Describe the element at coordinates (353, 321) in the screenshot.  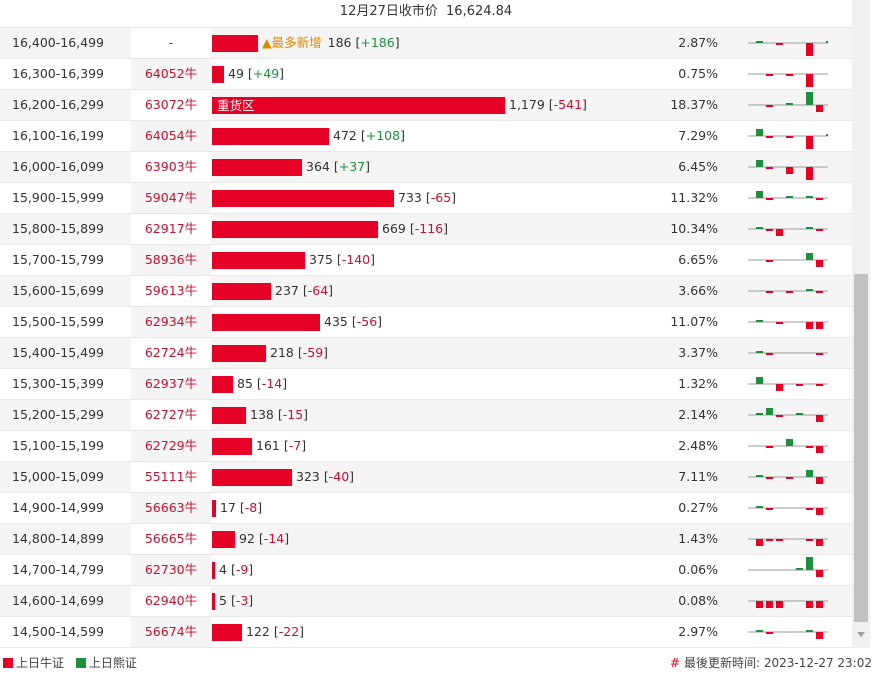
I see `volume-label: 435 [-56]` at that location.